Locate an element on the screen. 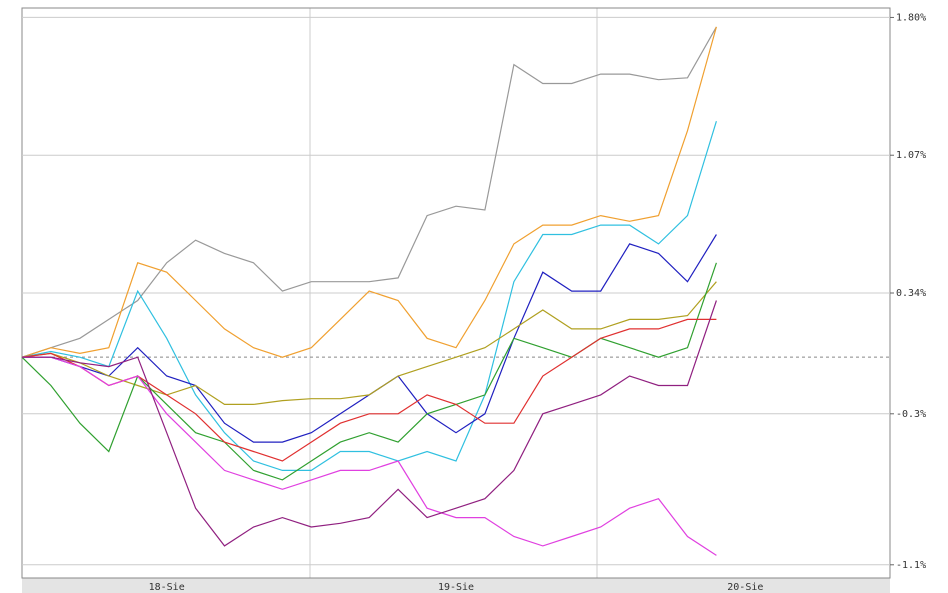  y-tick-label: 1.07% is located at coordinates (911, 155).